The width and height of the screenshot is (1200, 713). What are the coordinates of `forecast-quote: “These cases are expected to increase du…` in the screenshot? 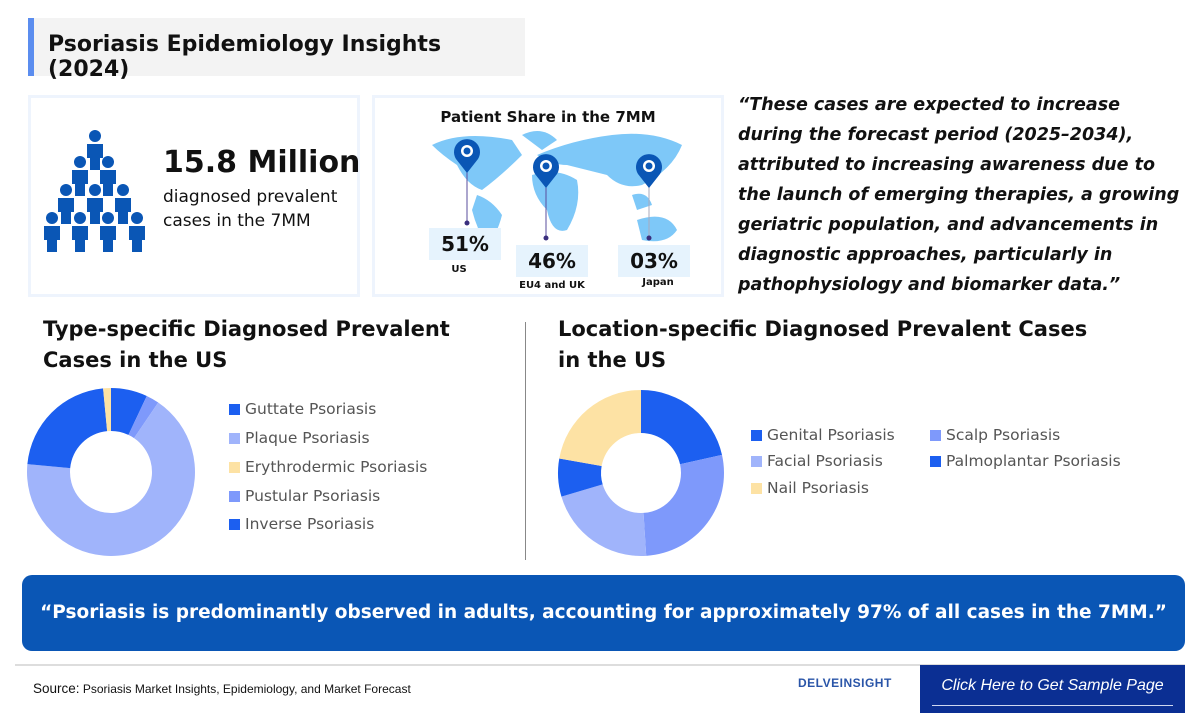 It's located at (959, 195).